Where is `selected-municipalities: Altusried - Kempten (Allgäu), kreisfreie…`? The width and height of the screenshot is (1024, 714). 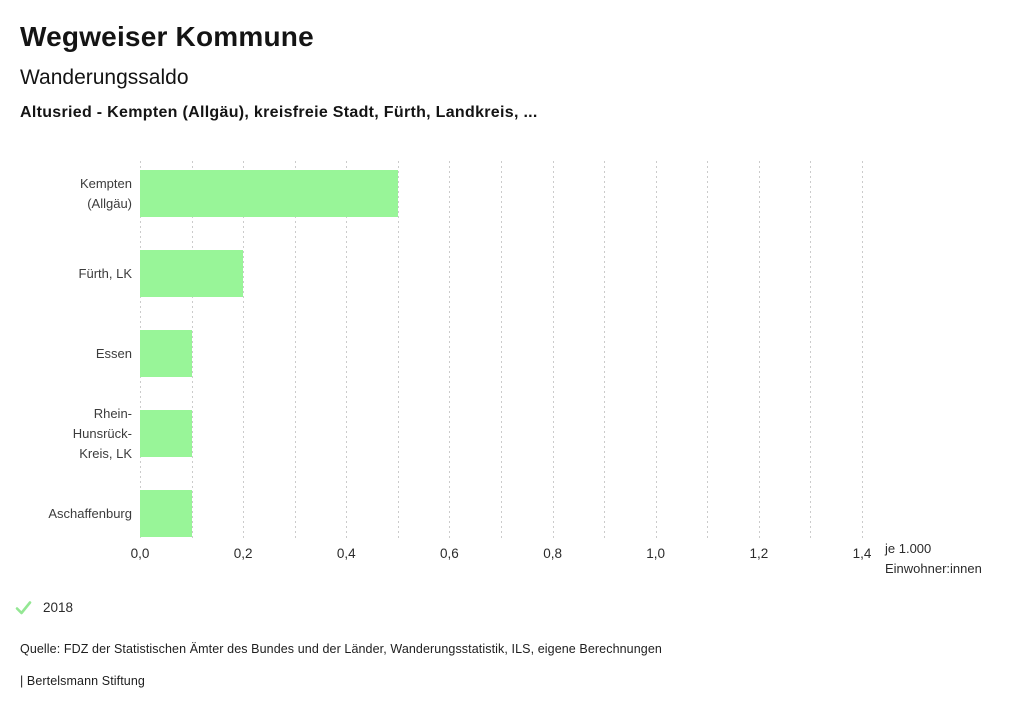 selected-municipalities: Altusried - Kempten (Allgäu), kreisfreie… is located at coordinates (279, 112).